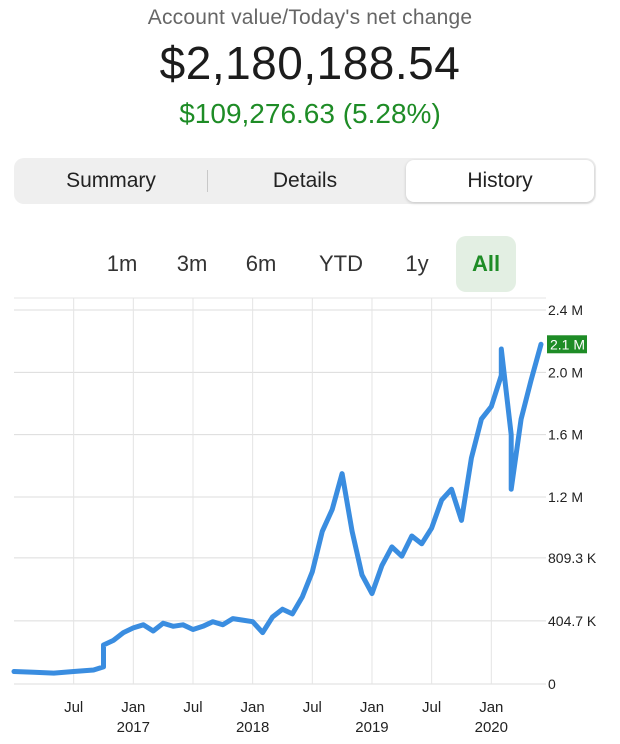 The width and height of the screenshot is (620, 744). I want to click on x-tick-year: 2019, so click(371, 727).